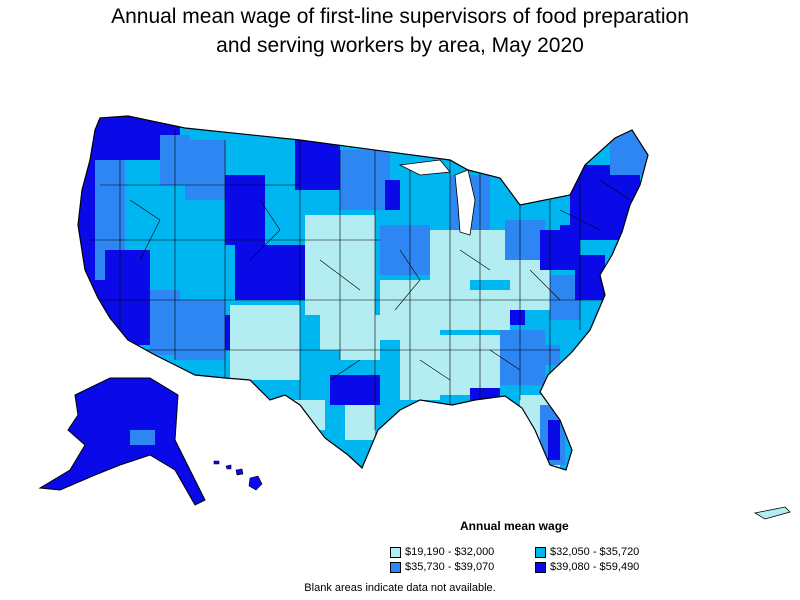  I want to click on data-availability-note: Blank areas indicate data not available., so click(400, 588).